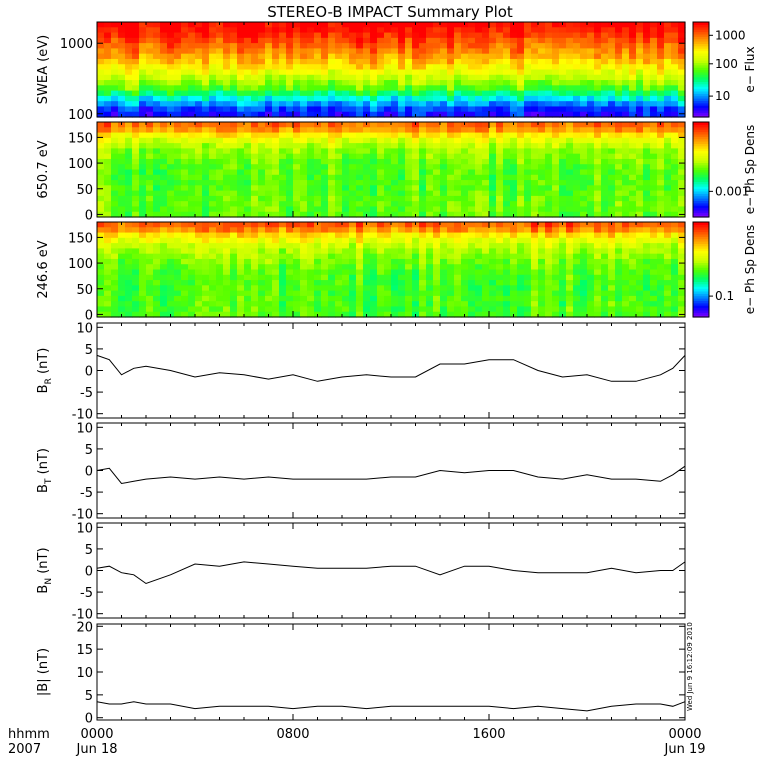 This screenshot has height=780, width=780. I want to click on series-line-bt, so click(391, 475).